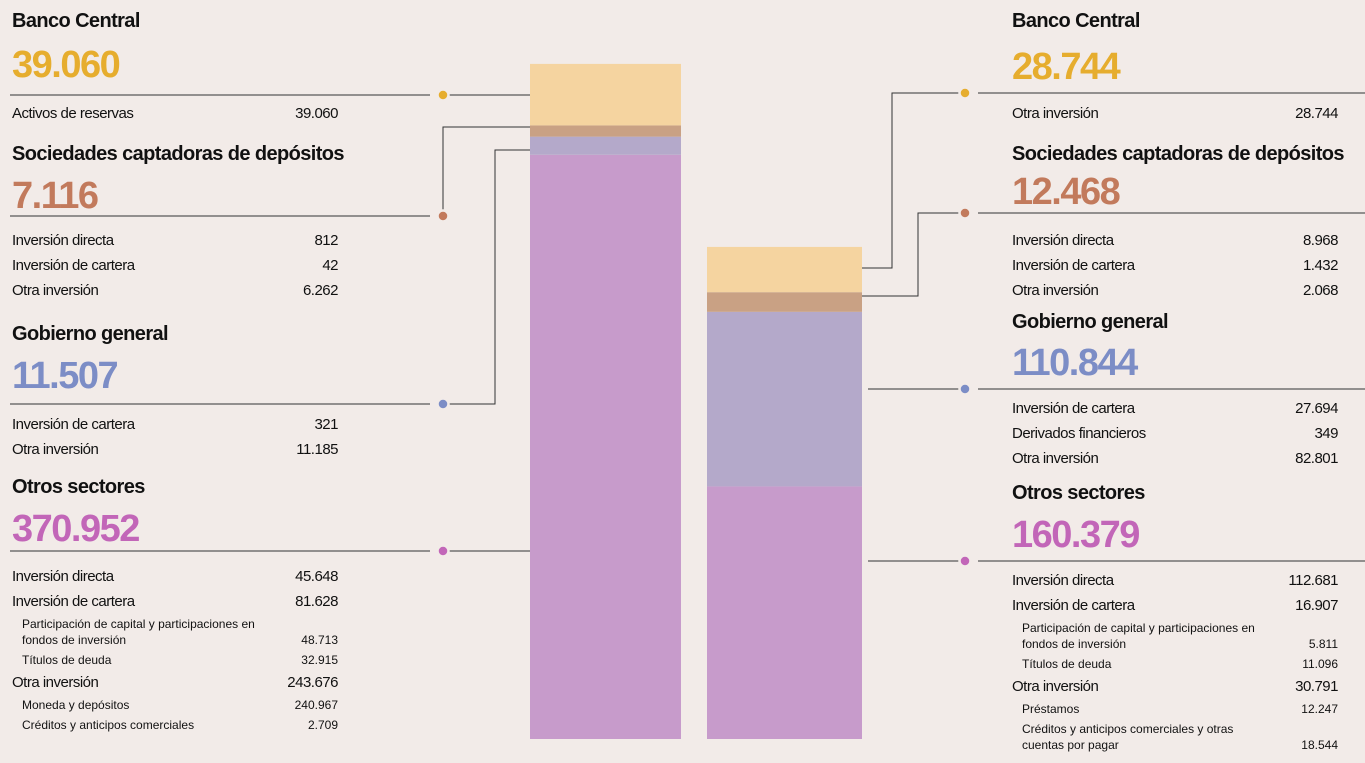  What do you see at coordinates (312, 682) in the screenshot?
I see `item-value: 243.676` at bounding box center [312, 682].